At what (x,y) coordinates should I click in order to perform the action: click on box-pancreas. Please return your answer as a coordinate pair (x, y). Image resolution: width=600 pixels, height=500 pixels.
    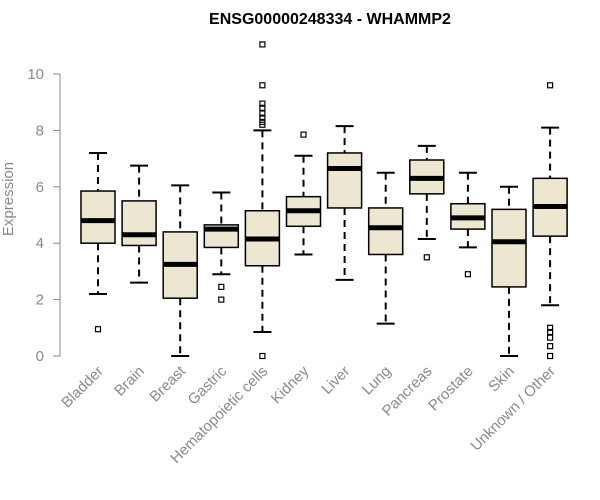
    Looking at the image, I should click on (427, 202).